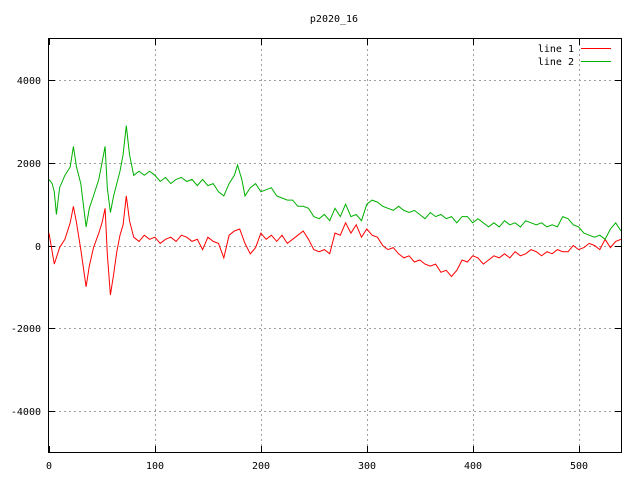  Describe the element at coordinates (261, 466) in the screenshot. I see `x-tick-label: 200` at that location.